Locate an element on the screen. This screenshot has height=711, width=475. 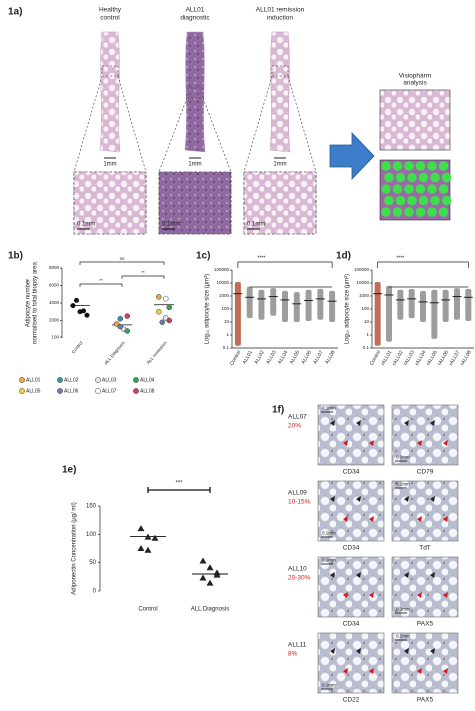
scale-label: 1mm is located at coordinates (279, 165).